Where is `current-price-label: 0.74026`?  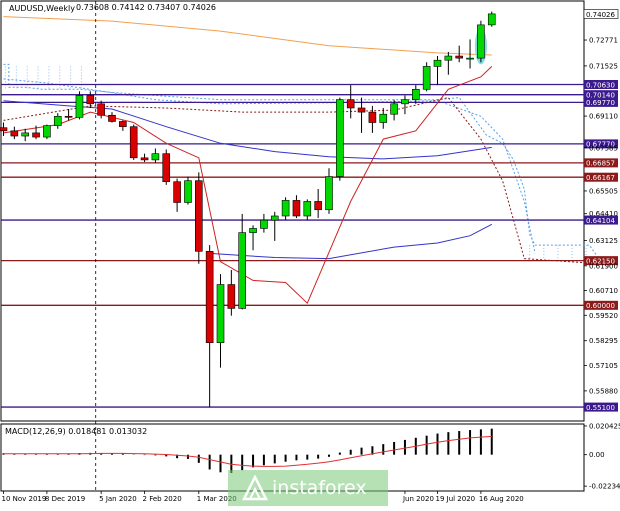
current-price-label: 0.74026 is located at coordinates (600, 15).